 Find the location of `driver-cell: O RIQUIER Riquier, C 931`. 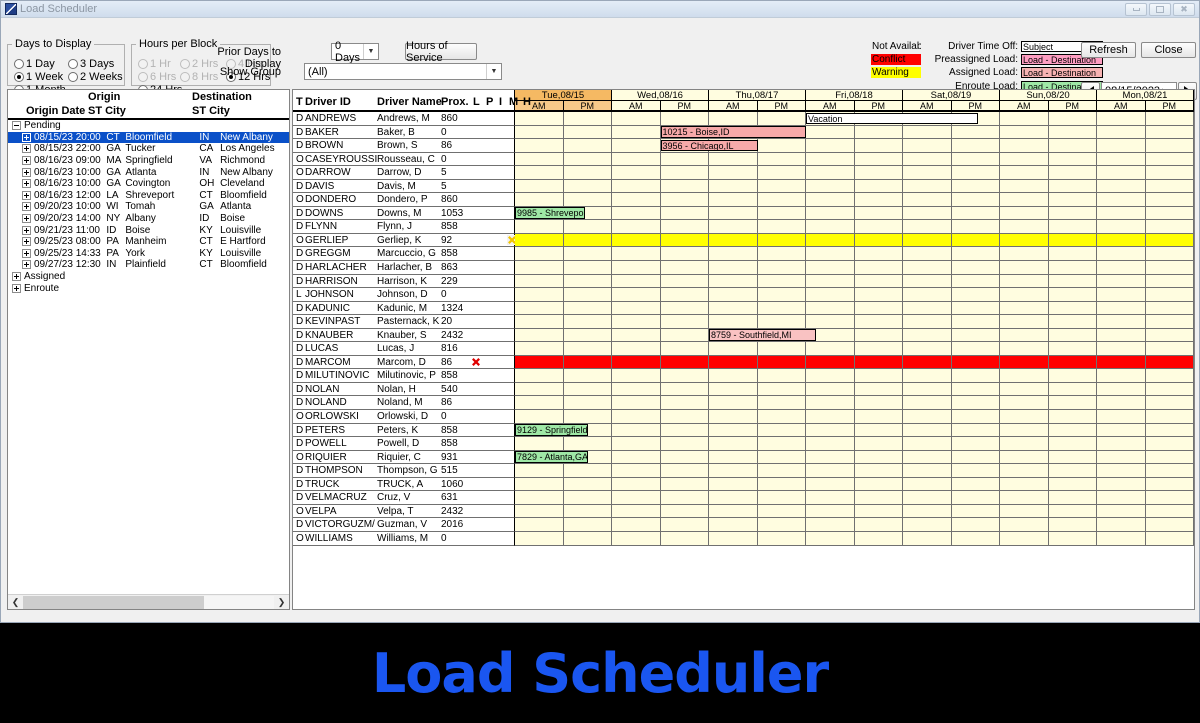

driver-cell: O RIQUIER Riquier, C 931 is located at coordinates (404, 457).